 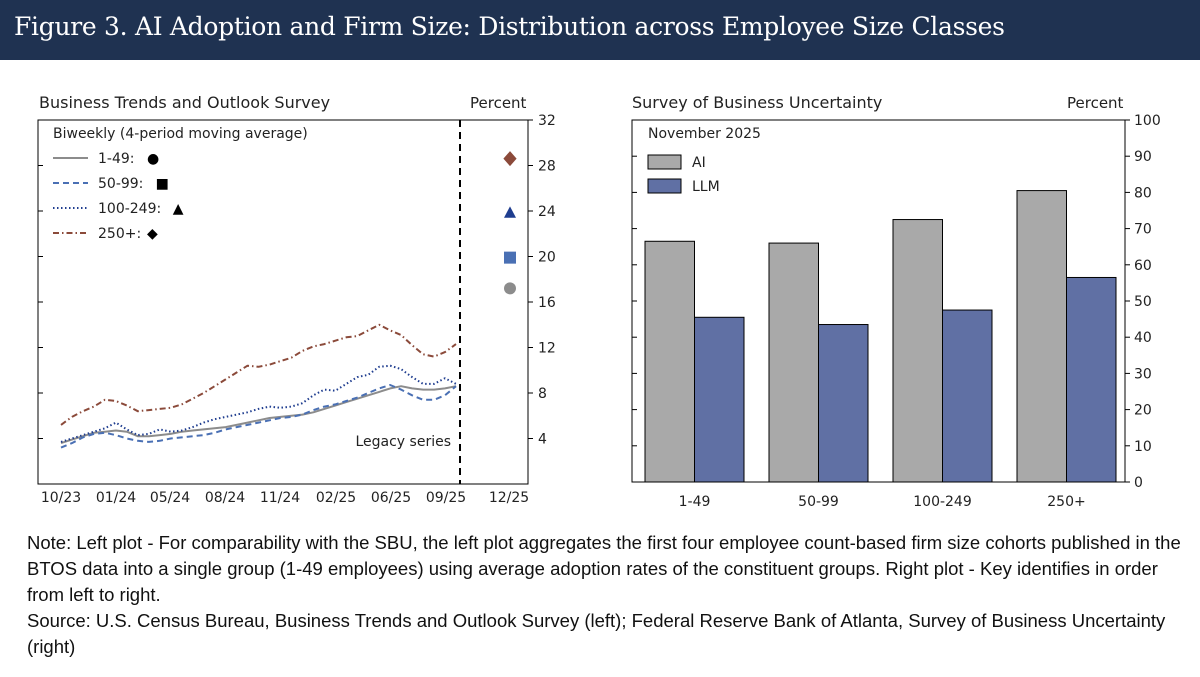 I want to click on left-xtick-label: 10/23, so click(x=61, y=498).